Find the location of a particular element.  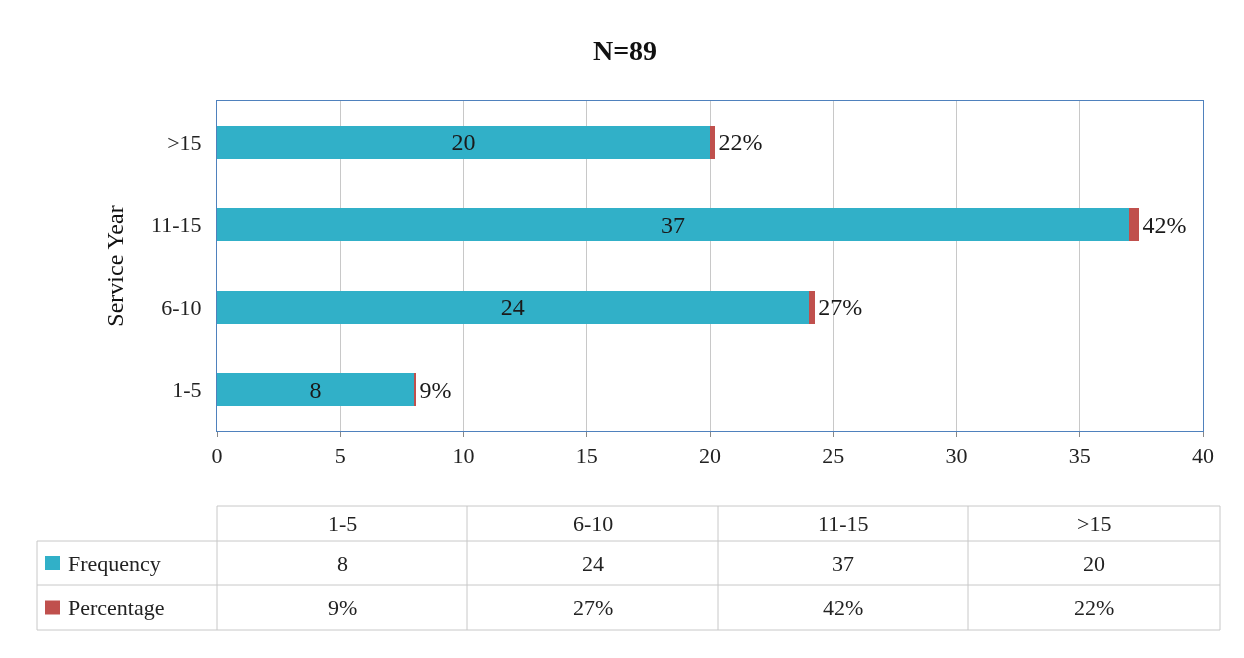

data-label: 27% is located at coordinates (840, 307).